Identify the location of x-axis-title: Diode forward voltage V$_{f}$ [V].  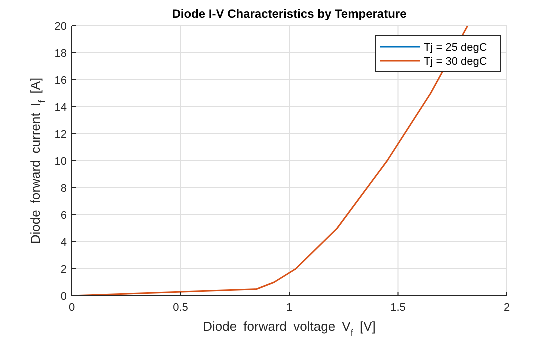
(289, 328).